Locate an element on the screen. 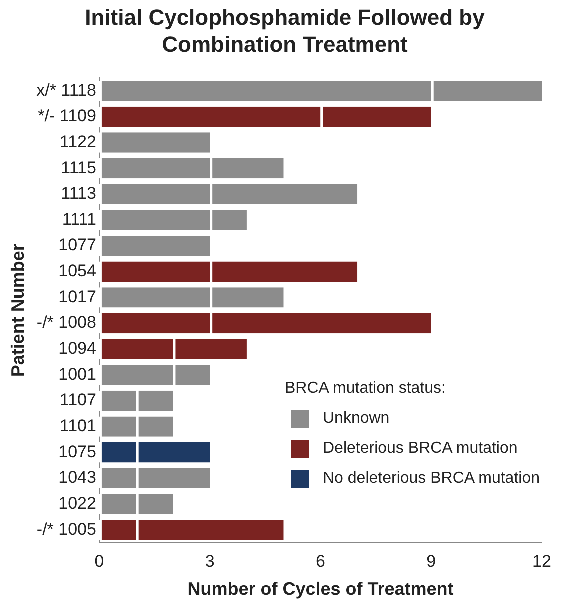 The height and width of the screenshot is (609, 570). x-tick-label: 3 is located at coordinates (210, 561).